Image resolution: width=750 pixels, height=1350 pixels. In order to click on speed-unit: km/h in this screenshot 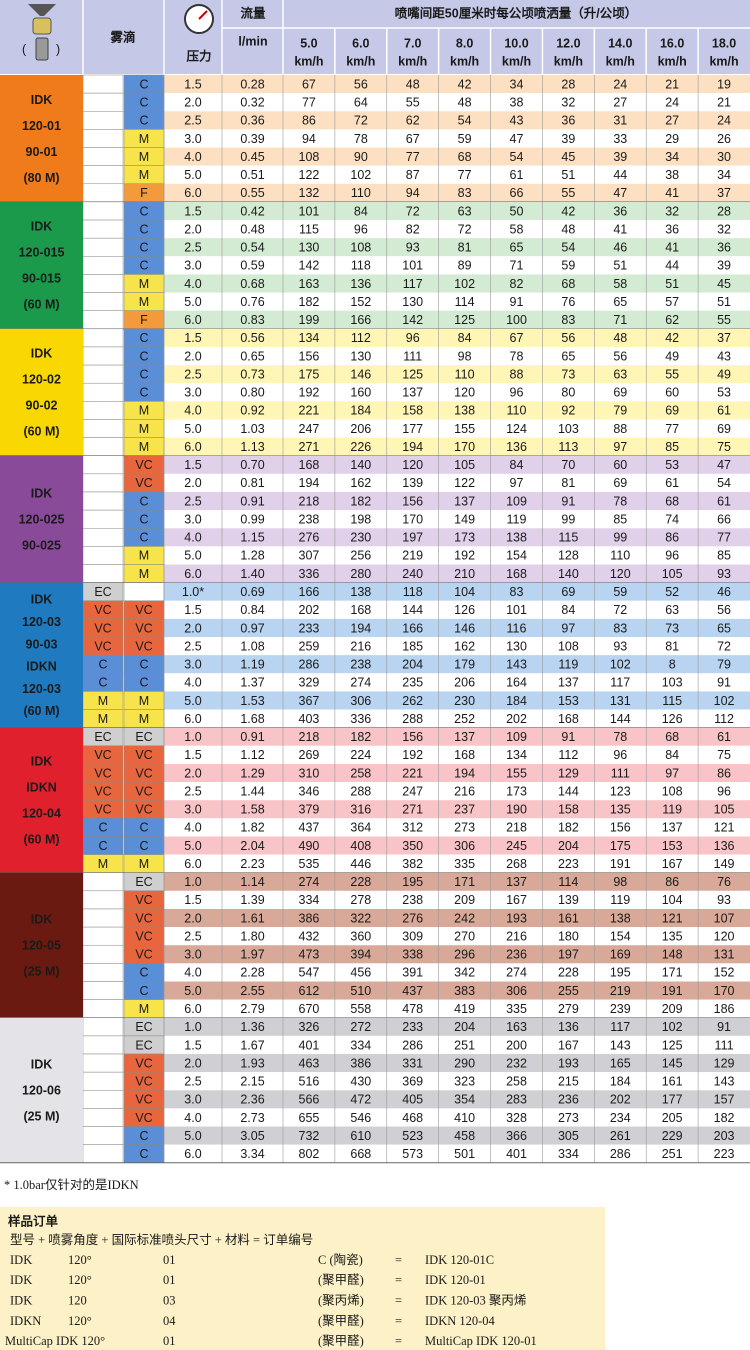, I will do `click(412, 61)`.